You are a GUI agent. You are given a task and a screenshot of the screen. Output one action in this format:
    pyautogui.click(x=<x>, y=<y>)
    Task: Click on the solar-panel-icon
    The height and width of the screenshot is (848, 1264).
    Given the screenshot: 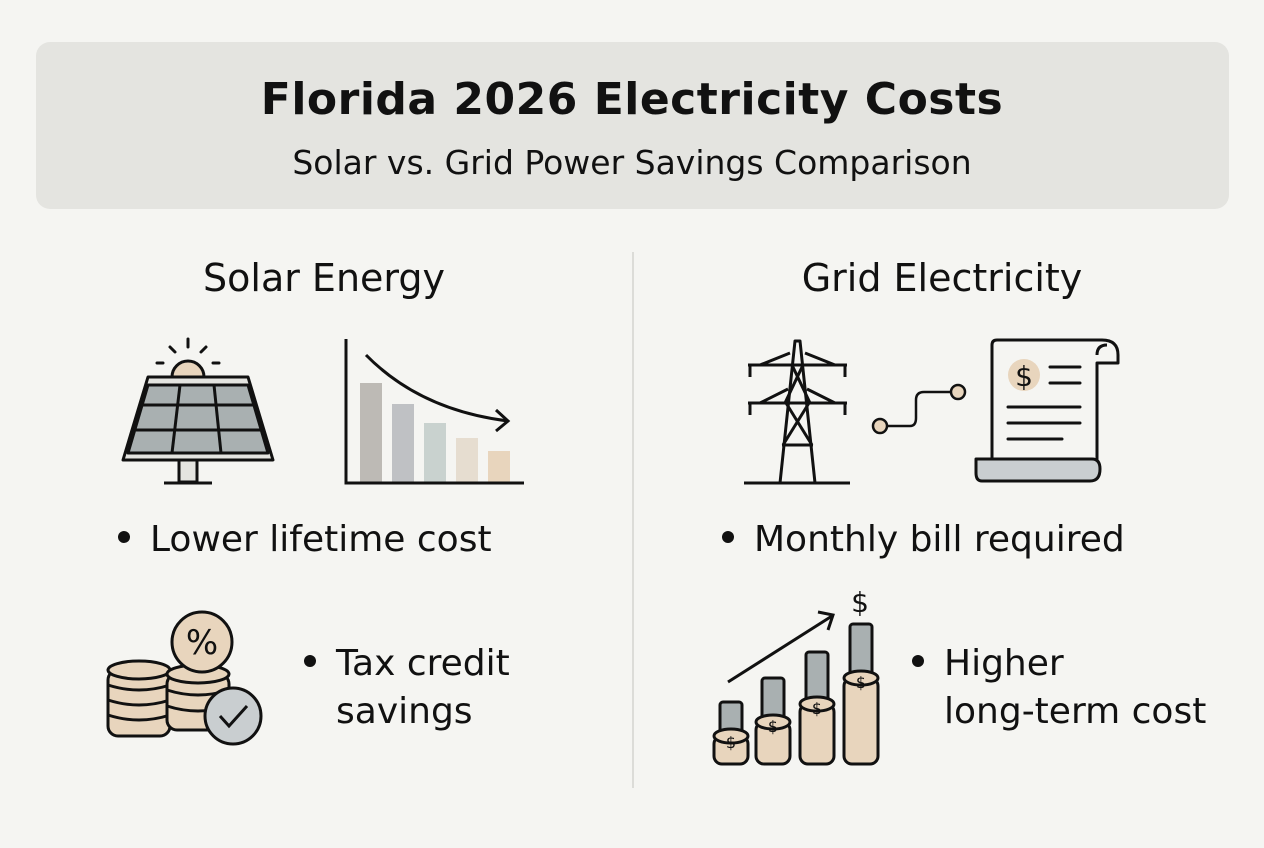 What is the action you would take?
    pyautogui.click(x=198, y=411)
    